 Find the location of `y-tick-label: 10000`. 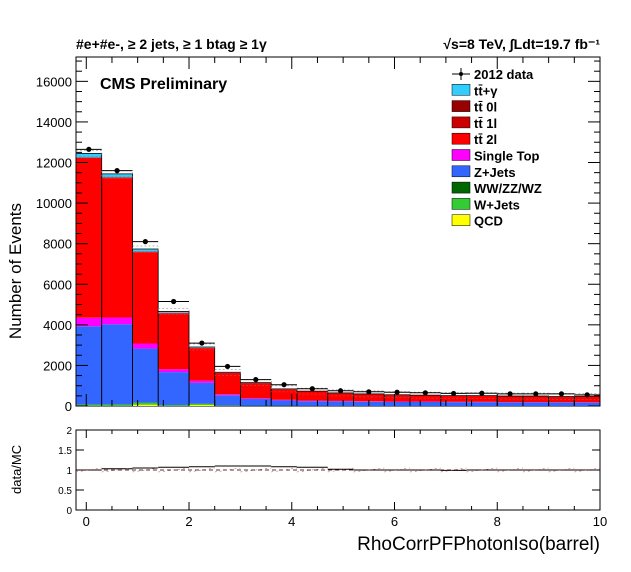

y-tick-label: 10000 is located at coordinates (54, 203).